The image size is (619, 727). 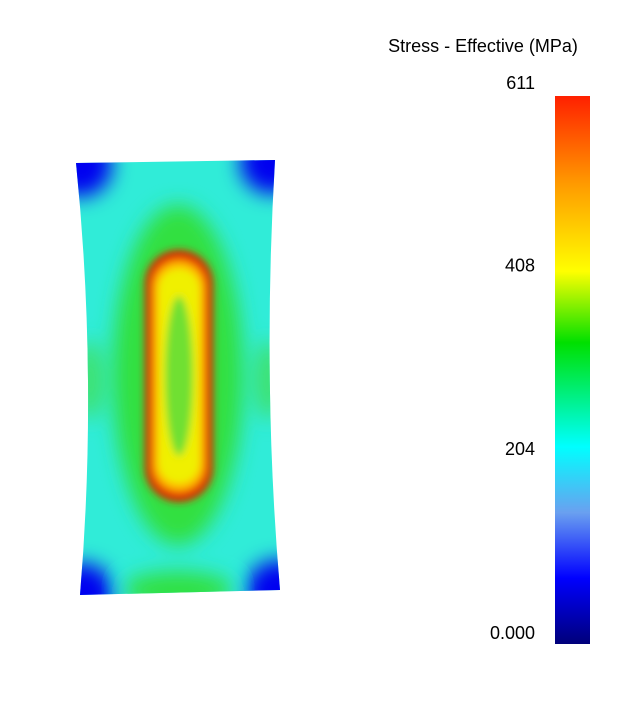 I want to click on tick-label: 408, so click(x=520, y=265).